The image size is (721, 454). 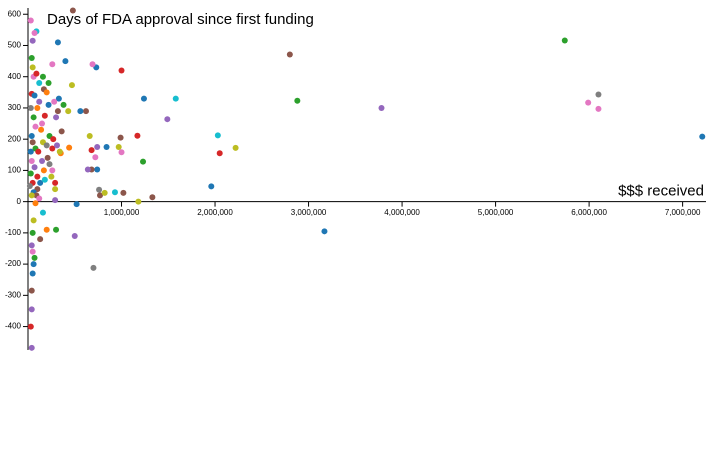 What do you see at coordinates (683, 212) in the screenshot?
I see `x-tick-label: 7,000,000` at bounding box center [683, 212].